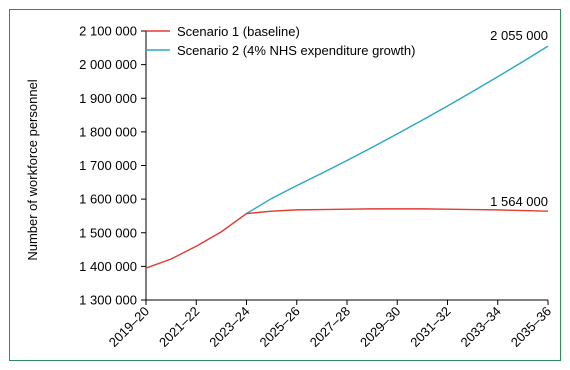 The width and height of the screenshot is (570, 370). What do you see at coordinates (108, 131) in the screenshot?
I see `y-tick-label: 1 800 000` at bounding box center [108, 131].